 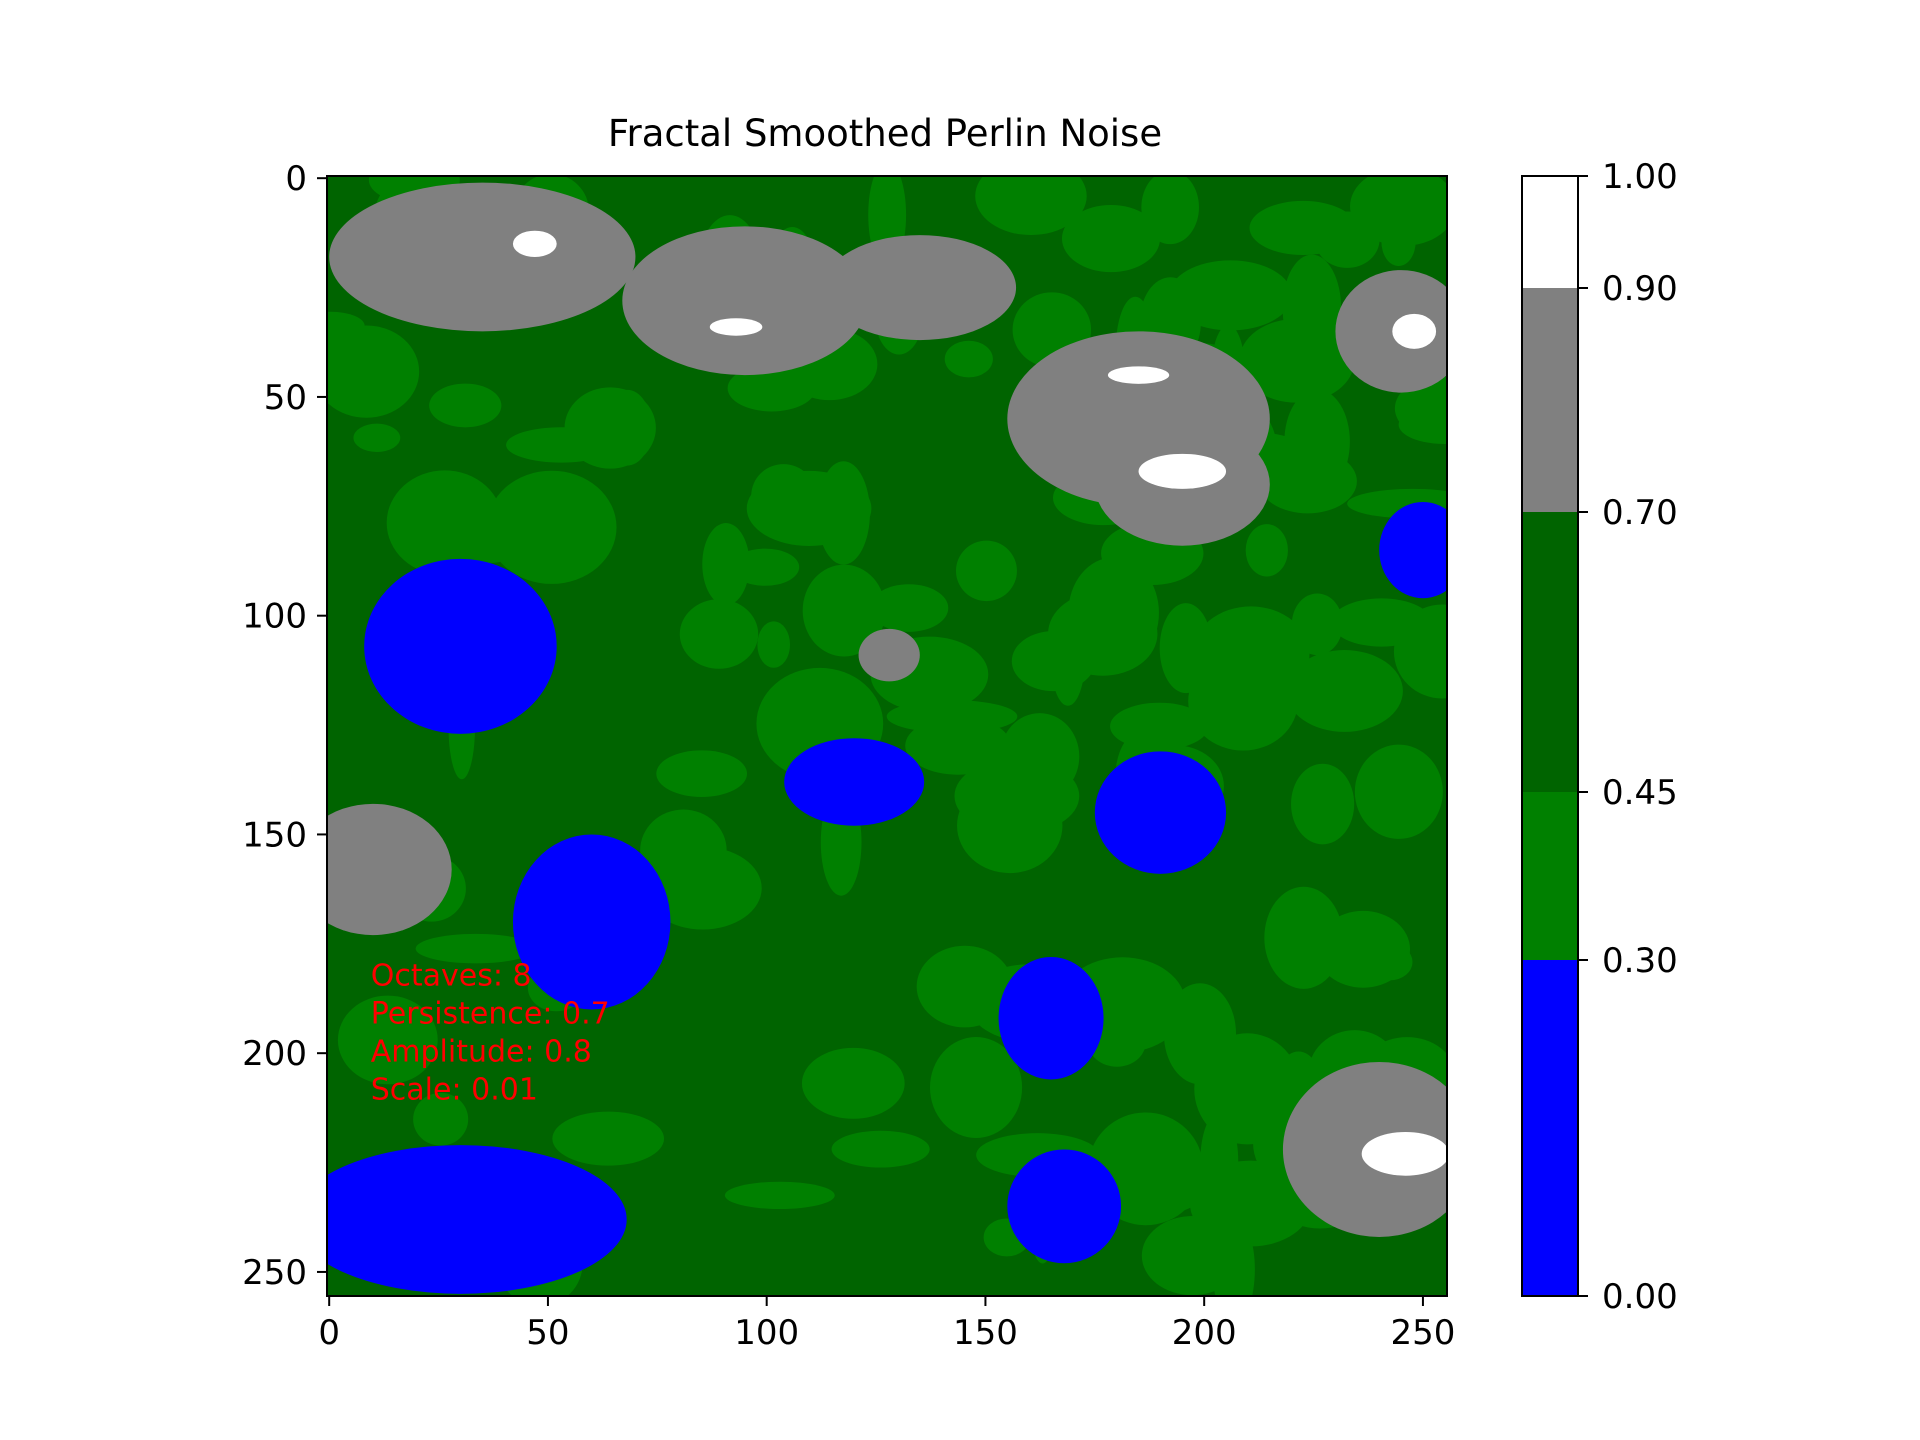 What do you see at coordinates (490, 1013) in the screenshot?
I see `annotation-line: Persistence: 0.7` at bounding box center [490, 1013].